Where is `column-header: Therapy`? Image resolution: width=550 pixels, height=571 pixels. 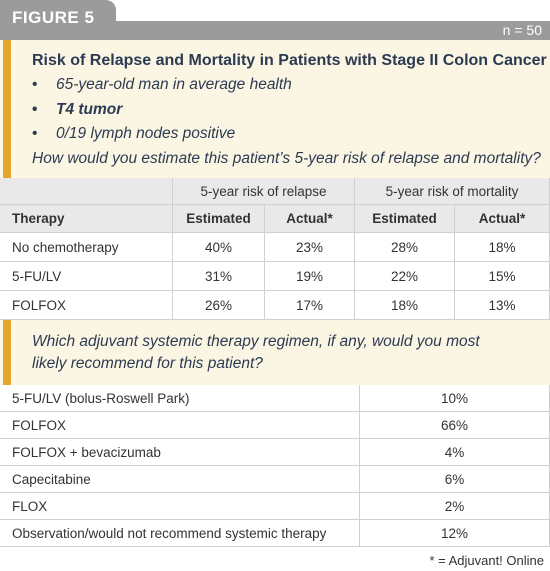
column-header: Therapy is located at coordinates (86, 219).